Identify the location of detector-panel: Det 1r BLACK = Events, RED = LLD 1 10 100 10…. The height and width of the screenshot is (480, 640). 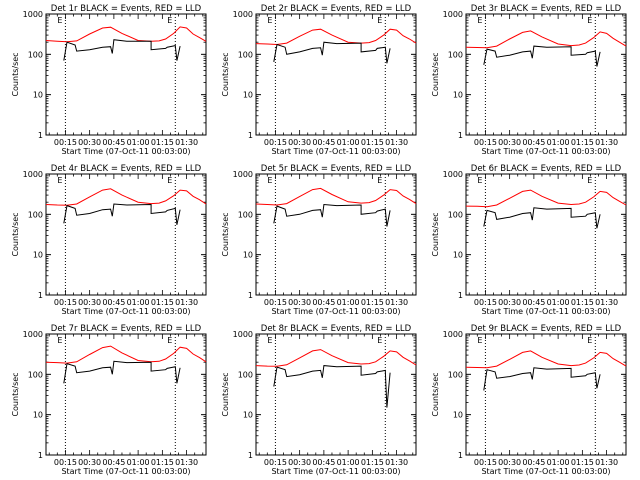
(109, 80).